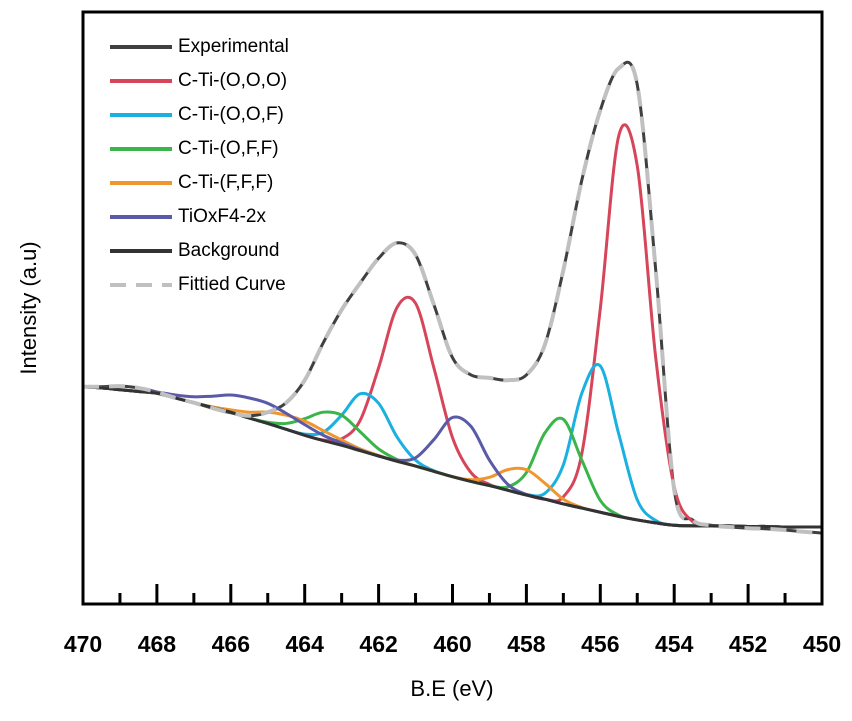 This screenshot has height=721, width=852. Describe the element at coordinates (451, 688) in the screenshot. I see `x-axis-label: B.E (eV)` at that location.